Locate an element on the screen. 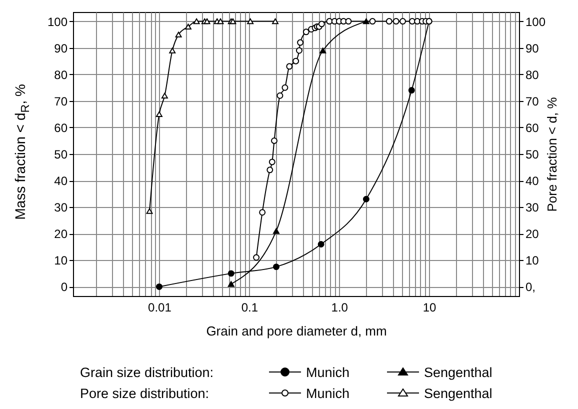  x-tick-label: 0.01 is located at coordinates (160, 307).